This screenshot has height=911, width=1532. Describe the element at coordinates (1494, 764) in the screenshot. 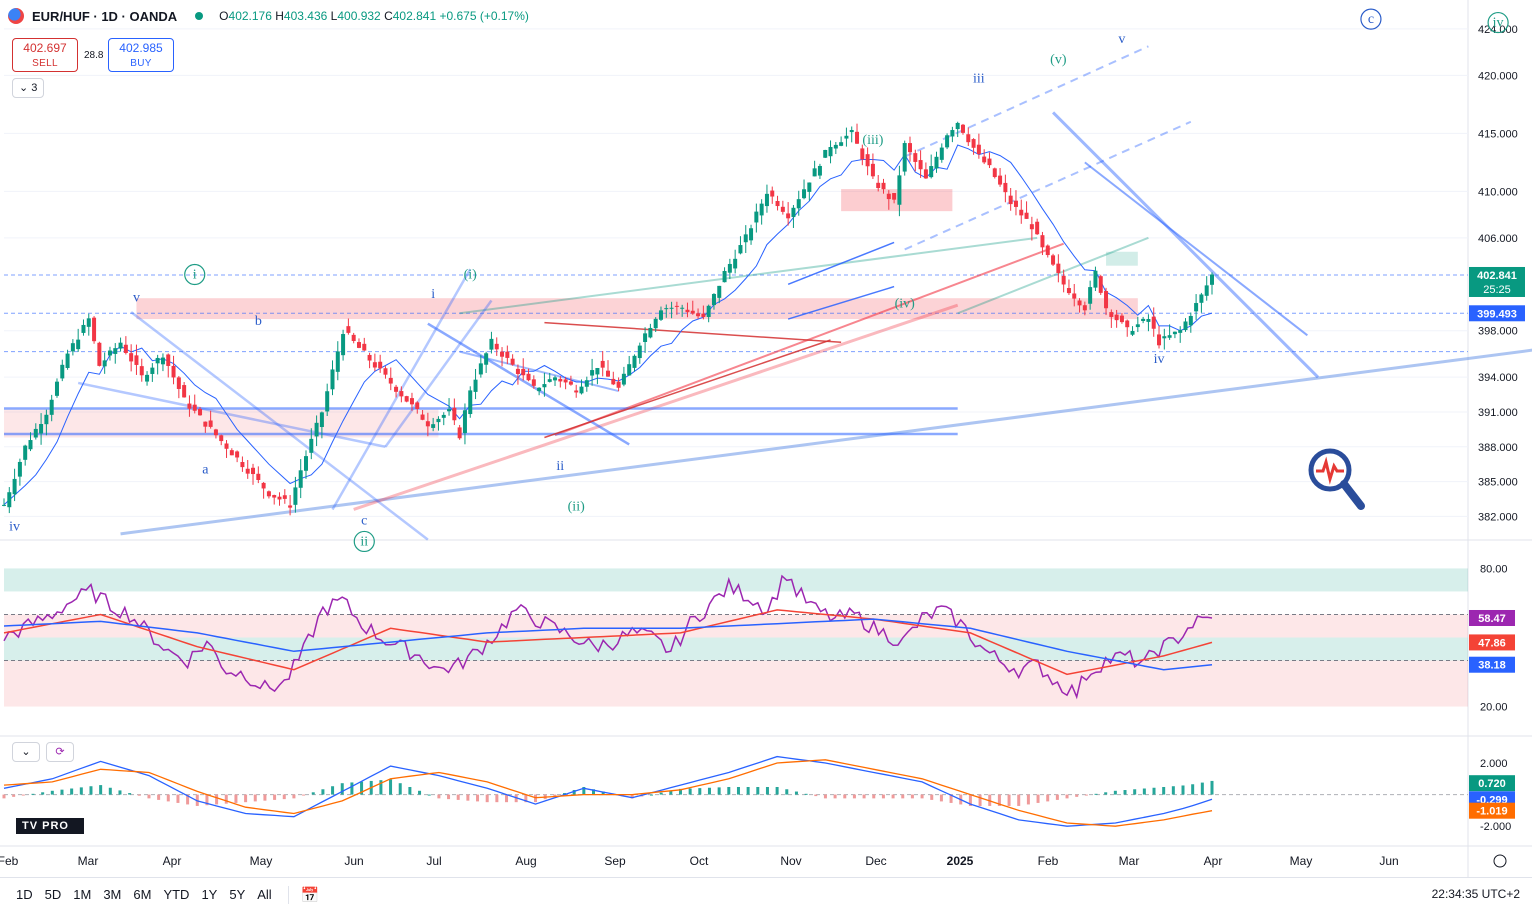

I see `macd-tick-label: 2.000` at that location.